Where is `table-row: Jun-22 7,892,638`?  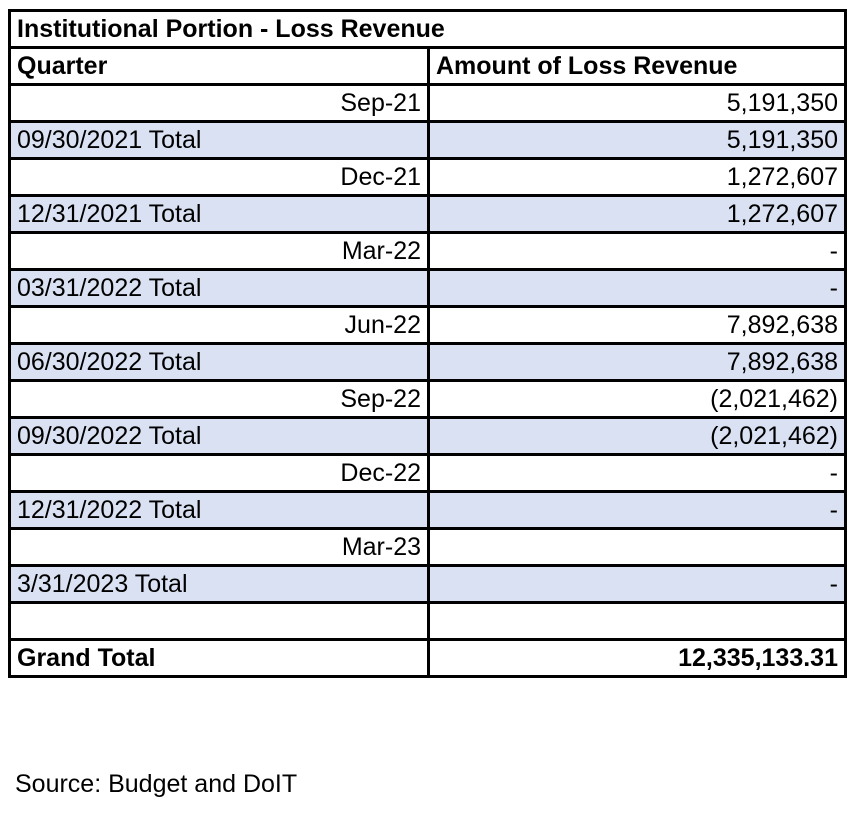 table-row: Jun-22 7,892,638 is located at coordinates (427, 325).